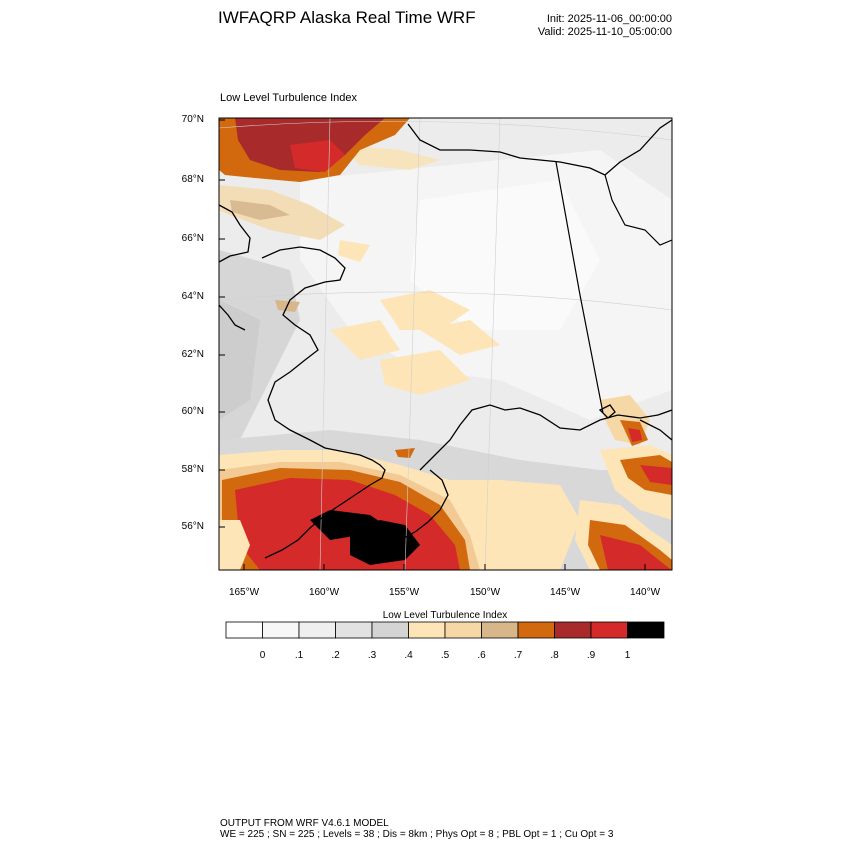 This screenshot has height=850, width=850. Describe the element at coordinates (645, 592) in the screenshot. I see `lon-label: 140°W` at that location.